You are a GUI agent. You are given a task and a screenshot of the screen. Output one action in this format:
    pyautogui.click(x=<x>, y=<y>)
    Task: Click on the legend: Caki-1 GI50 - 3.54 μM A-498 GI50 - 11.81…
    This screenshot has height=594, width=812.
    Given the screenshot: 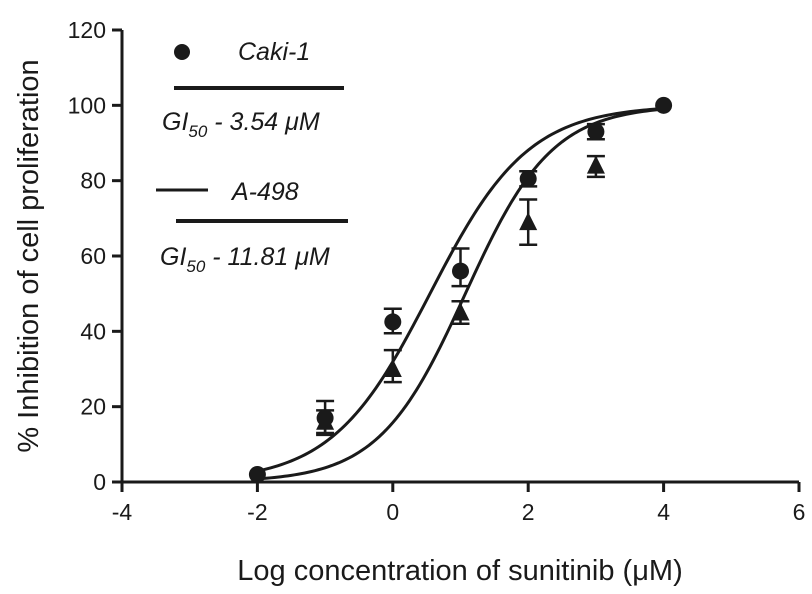 What is the action you would take?
    pyautogui.click(x=252, y=157)
    